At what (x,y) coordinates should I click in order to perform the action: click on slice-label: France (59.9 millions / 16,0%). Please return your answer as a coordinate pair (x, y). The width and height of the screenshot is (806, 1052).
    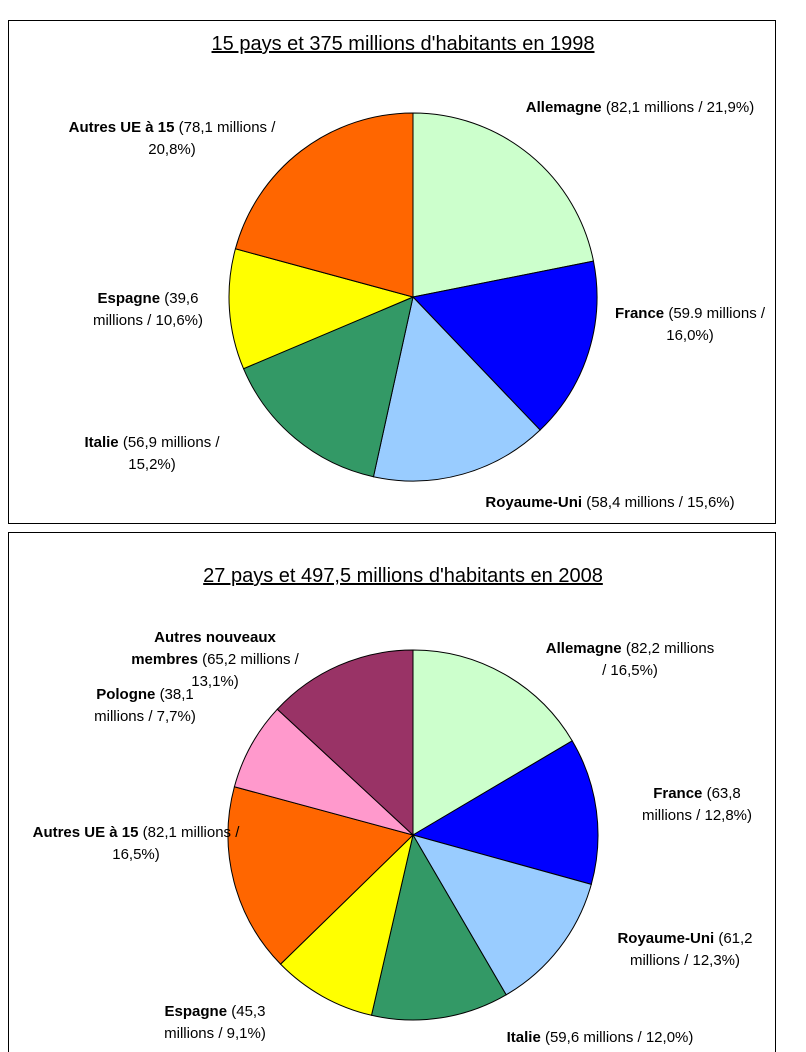
    Looking at the image, I should click on (690, 325).